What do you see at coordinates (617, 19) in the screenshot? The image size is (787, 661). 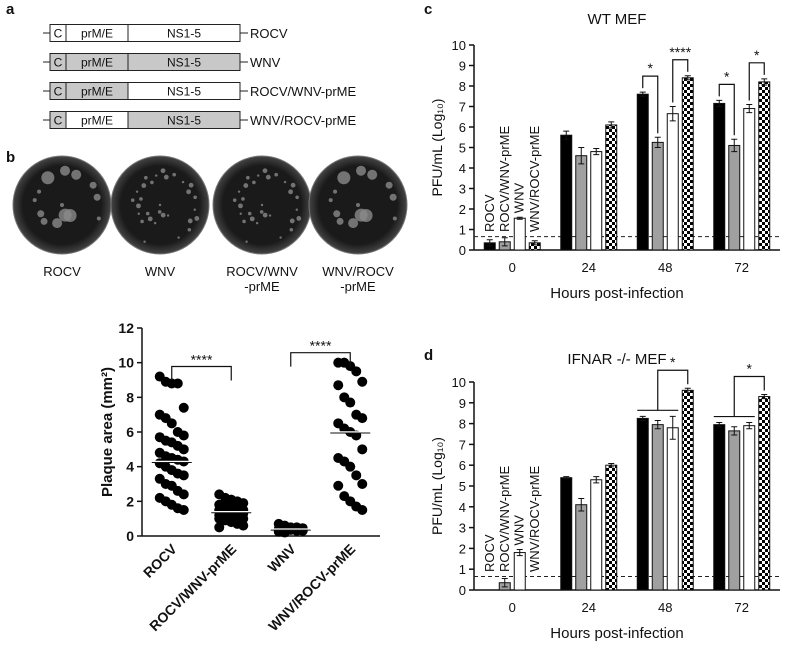 I see `chart-title: WT MEF` at bounding box center [617, 19].